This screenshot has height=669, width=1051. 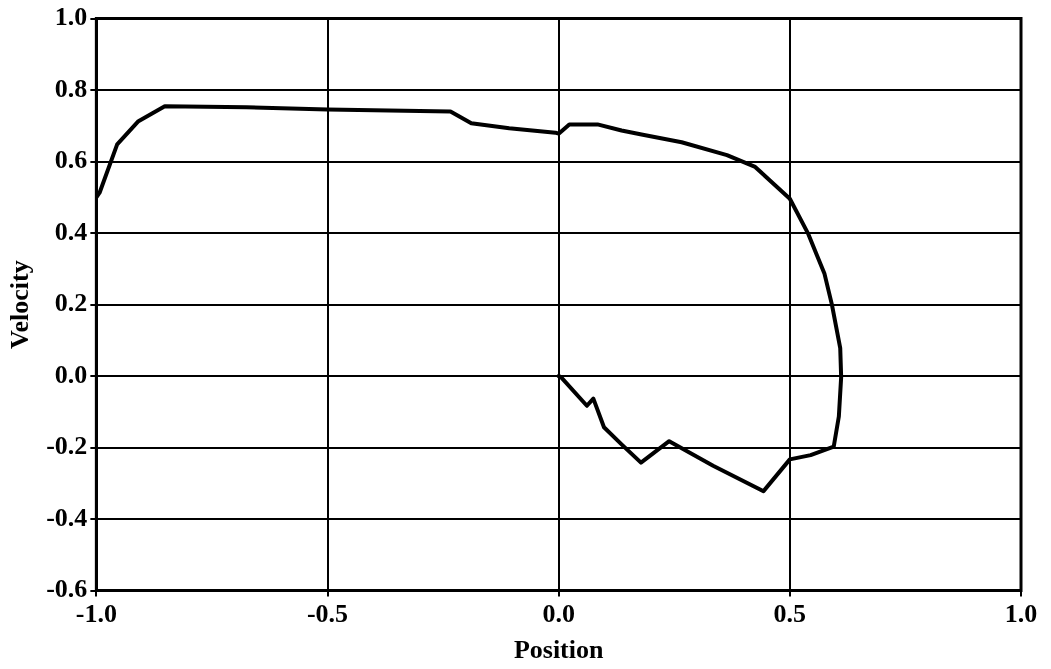 I want to click on y-tick-label: 0.0, so click(x=71, y=374).